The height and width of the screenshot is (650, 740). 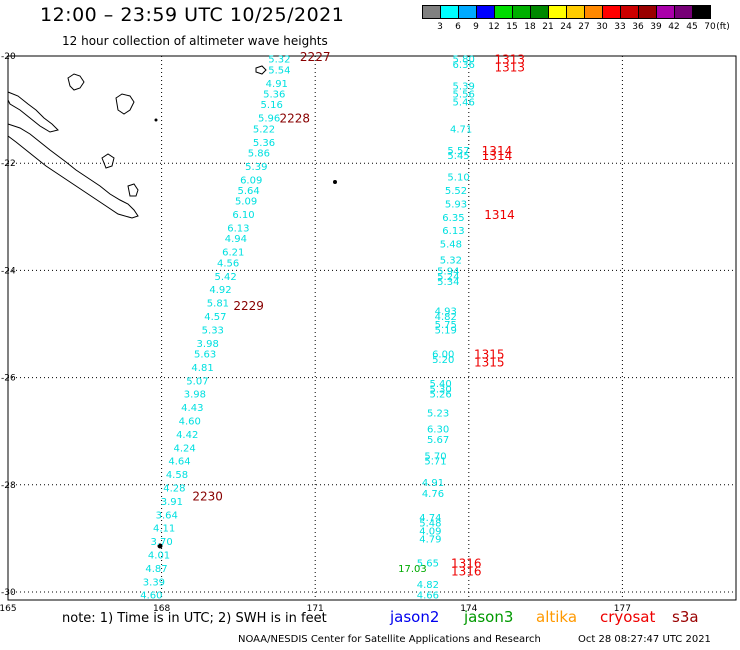 I want to click on wave-height-value: 5.42, so click(x=225, y=277).